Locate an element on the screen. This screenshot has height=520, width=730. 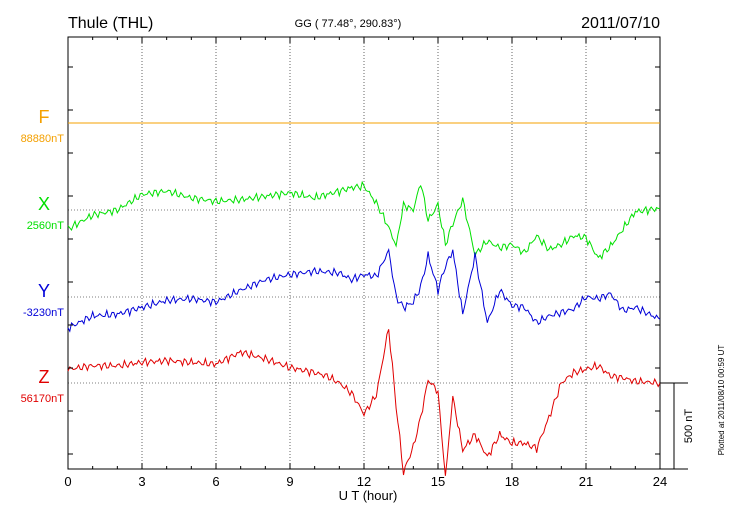
x-tick-label: 0 is located at coordinates (67, 481).